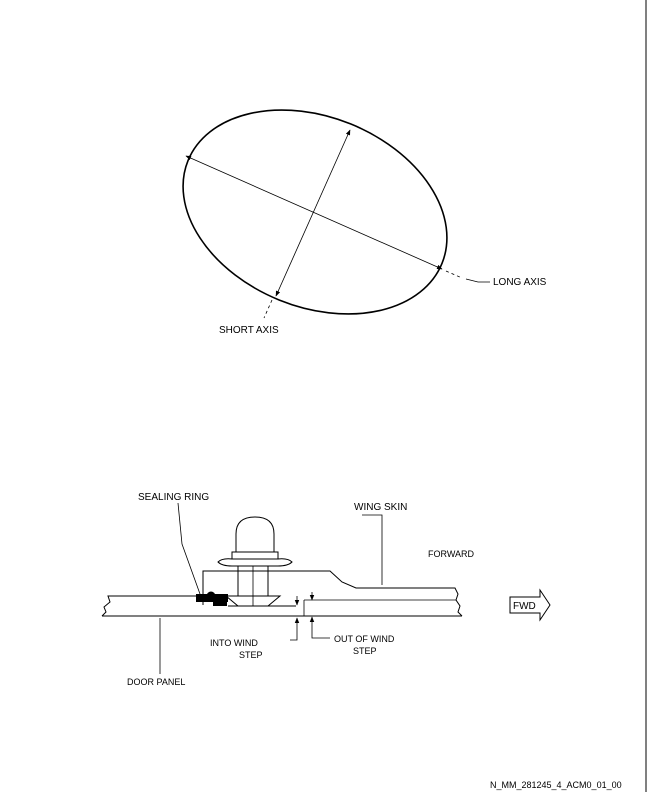  What do you see at coordinates (524, 606) in the screenshot?
I see `fwd-arrow-label: FWD` at bounding box center [524, 606].